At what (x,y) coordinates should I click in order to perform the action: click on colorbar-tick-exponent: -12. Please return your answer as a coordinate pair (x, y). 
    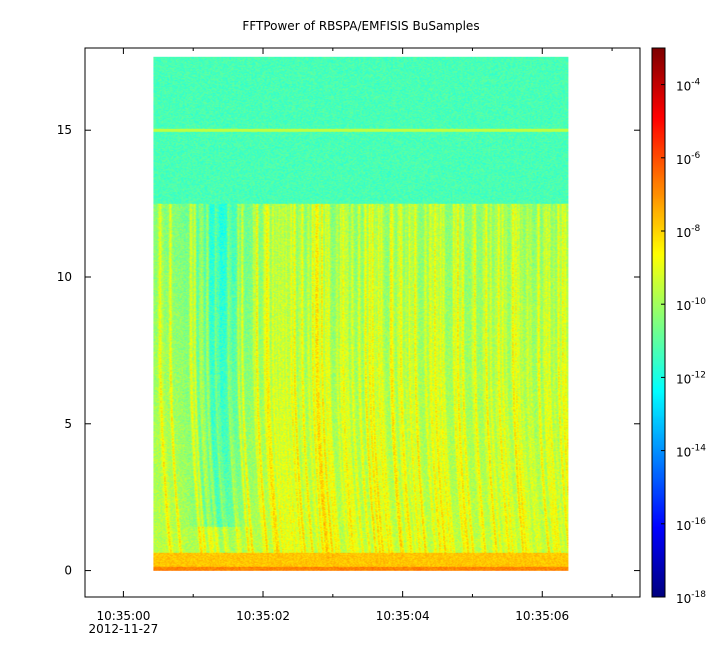
    Looking at the image, I should click on (698, 375).